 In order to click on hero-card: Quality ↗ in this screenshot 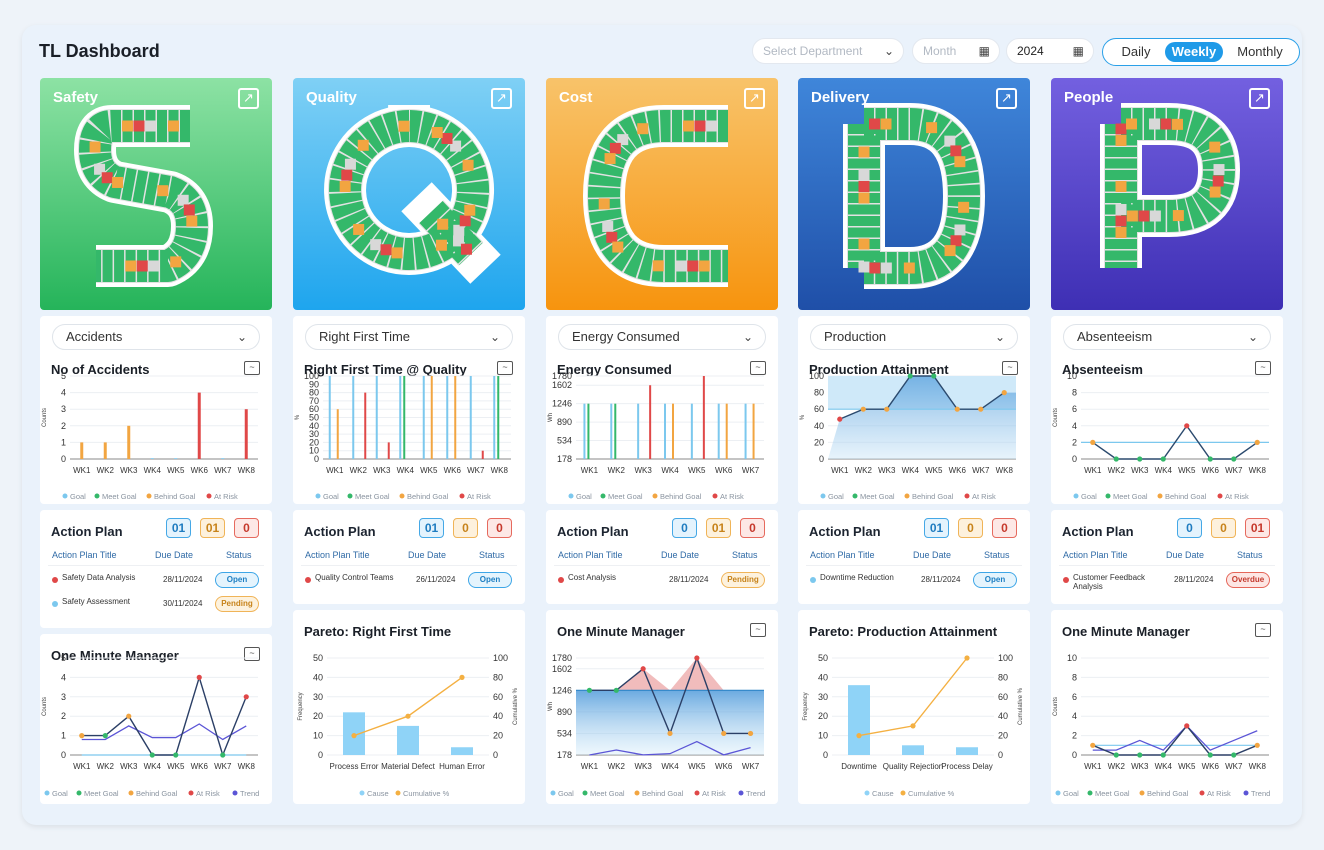, I will do `click(409, 194)`.